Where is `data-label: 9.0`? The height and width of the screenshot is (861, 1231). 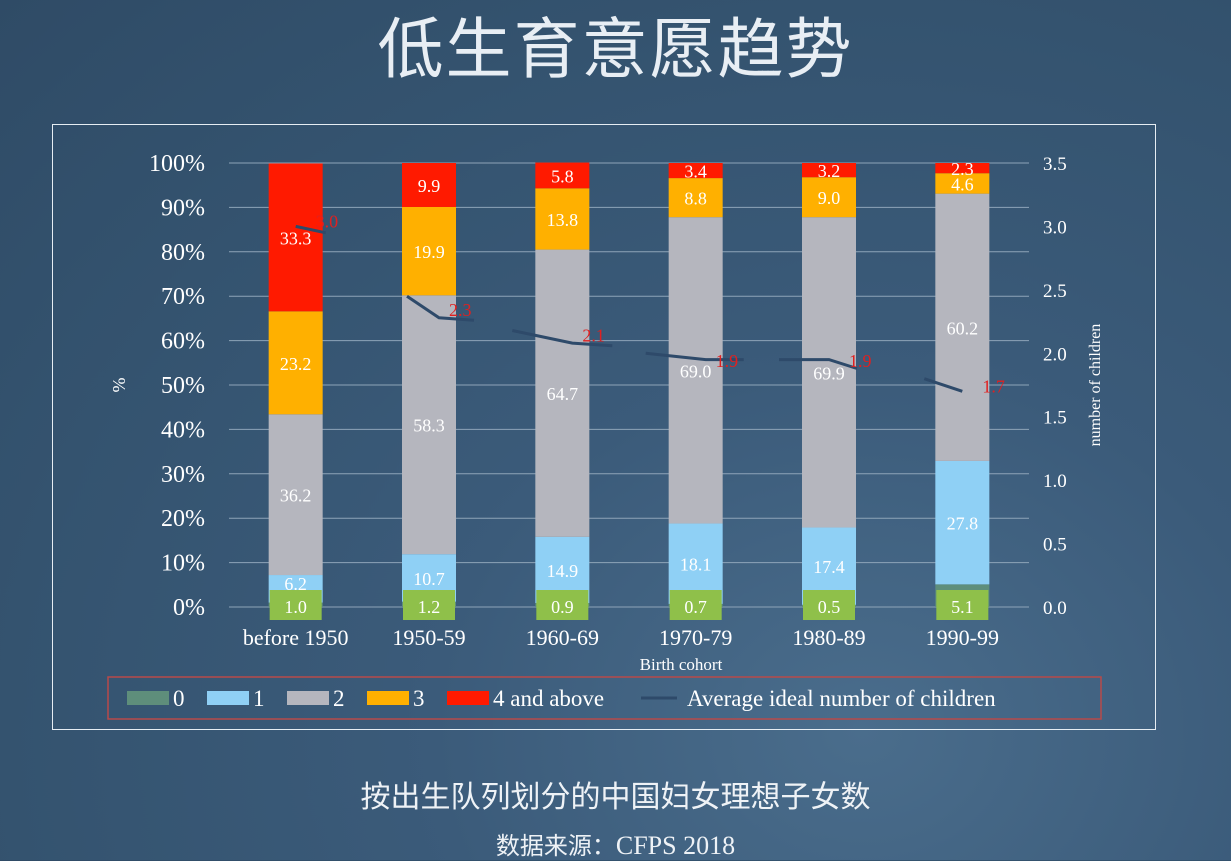 data-label: 9.0 is located at coordinates (829, 198).